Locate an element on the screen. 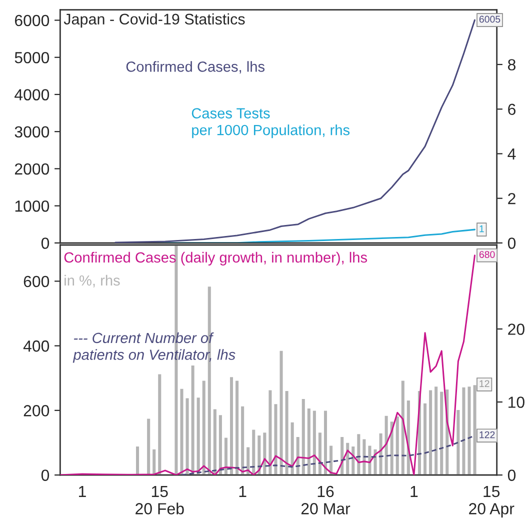 The width and height of the screenshot is (532, 518). text: Confirmed Cases (daily growth, in number), lhs is located at coordinates (216, 259).